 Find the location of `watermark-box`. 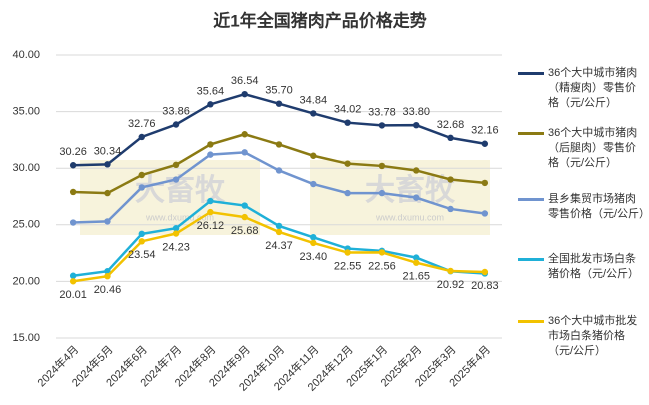

watermark-box is located at coordinates (400, 197).